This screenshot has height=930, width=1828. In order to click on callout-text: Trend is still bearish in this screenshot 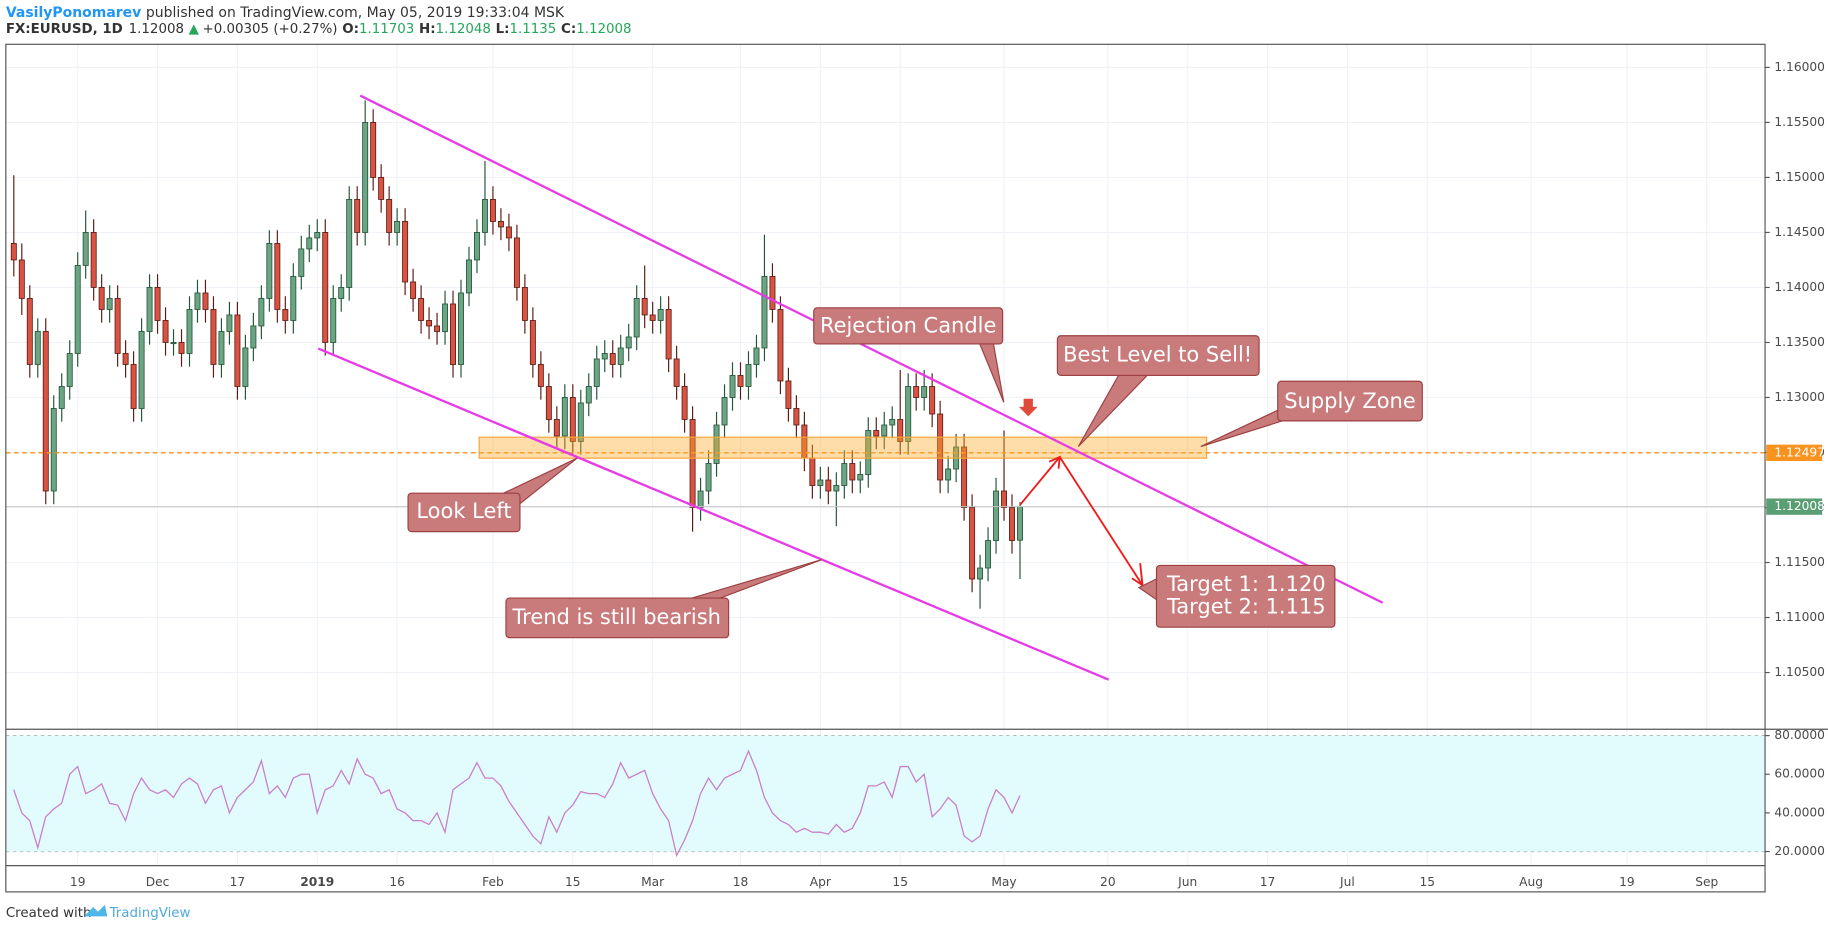, I will do `click(615, 617)`.